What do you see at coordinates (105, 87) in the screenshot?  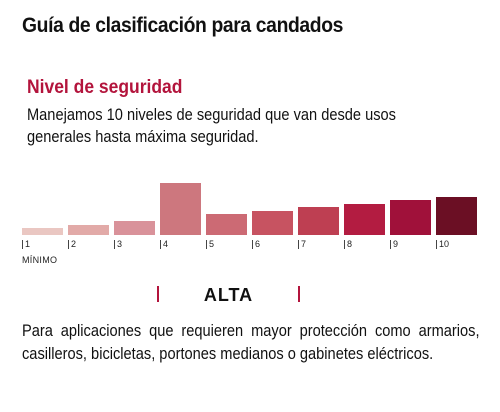 I see `section-title: Nivel de seguridad` at bounding box center [105, 87].